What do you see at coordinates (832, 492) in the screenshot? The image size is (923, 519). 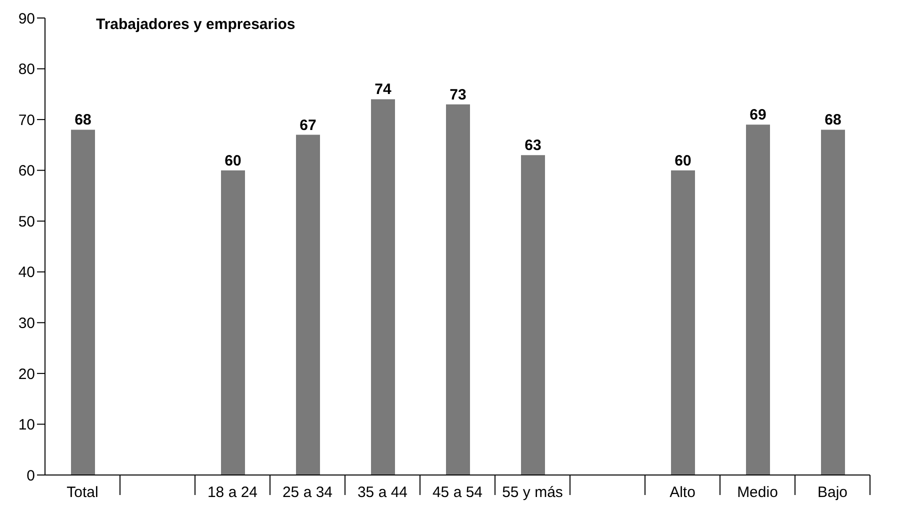 I see `x-tick-label: Bajo` at bounding box center [832, 492].